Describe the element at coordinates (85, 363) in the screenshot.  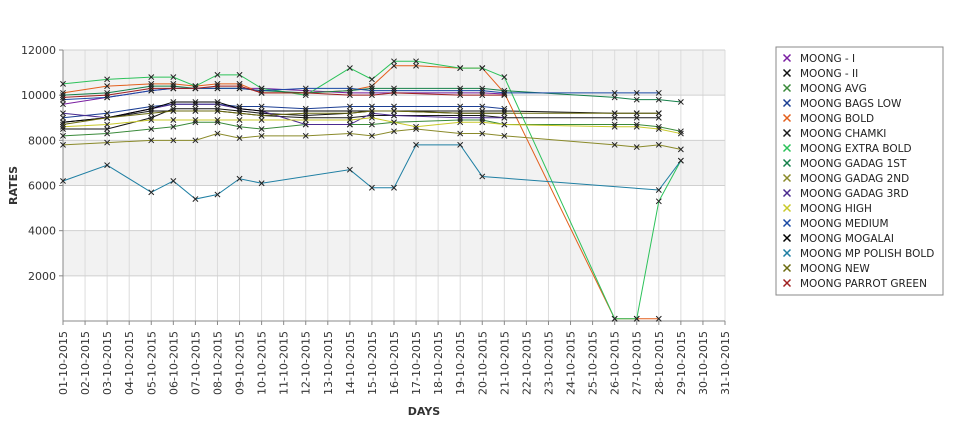
I see `x-tick-label: 02-10-2015` at that location.